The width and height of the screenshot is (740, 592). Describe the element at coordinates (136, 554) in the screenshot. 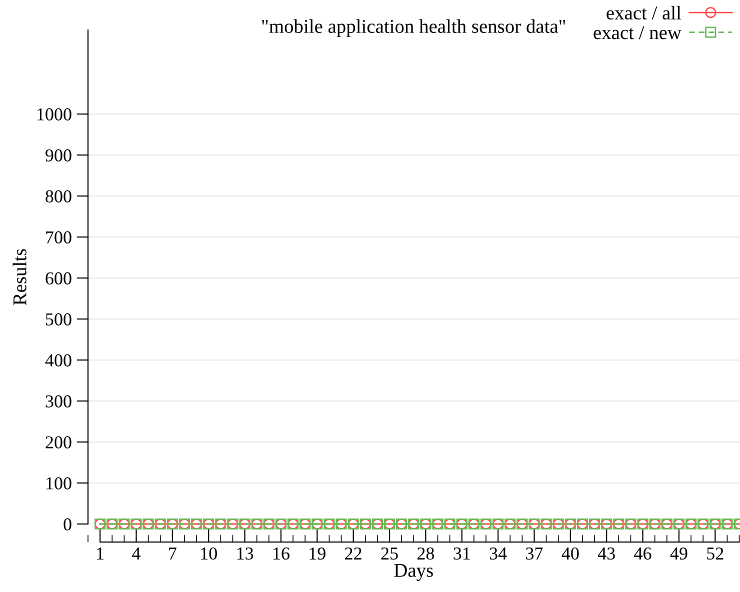

I see `x-tick-label: 4` at that location.